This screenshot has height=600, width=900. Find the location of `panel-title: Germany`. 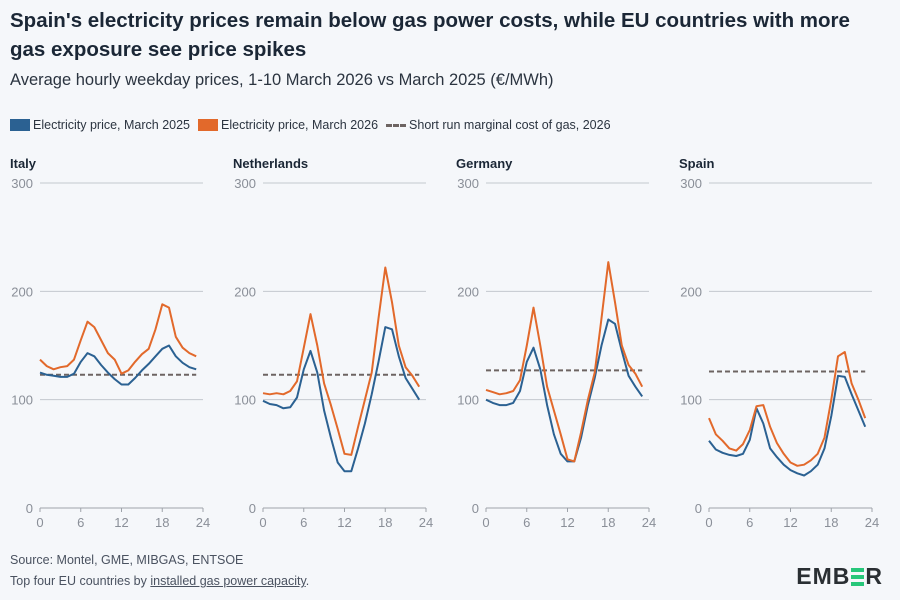

panel-title: Germany is located at coordinates (484, 163).